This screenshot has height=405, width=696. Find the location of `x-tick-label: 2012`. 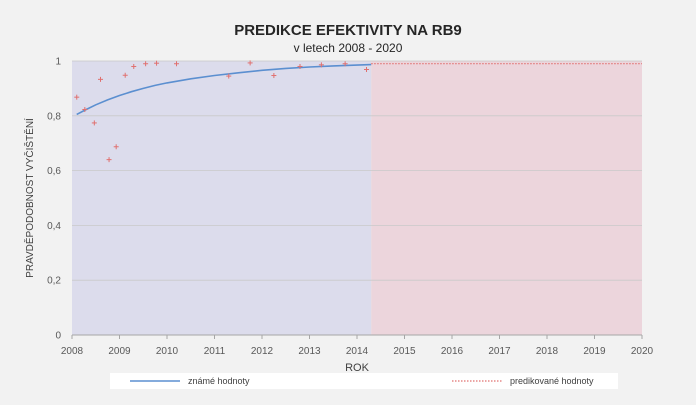

x-tick-label: 2012 is located at coordinates (262, 351).